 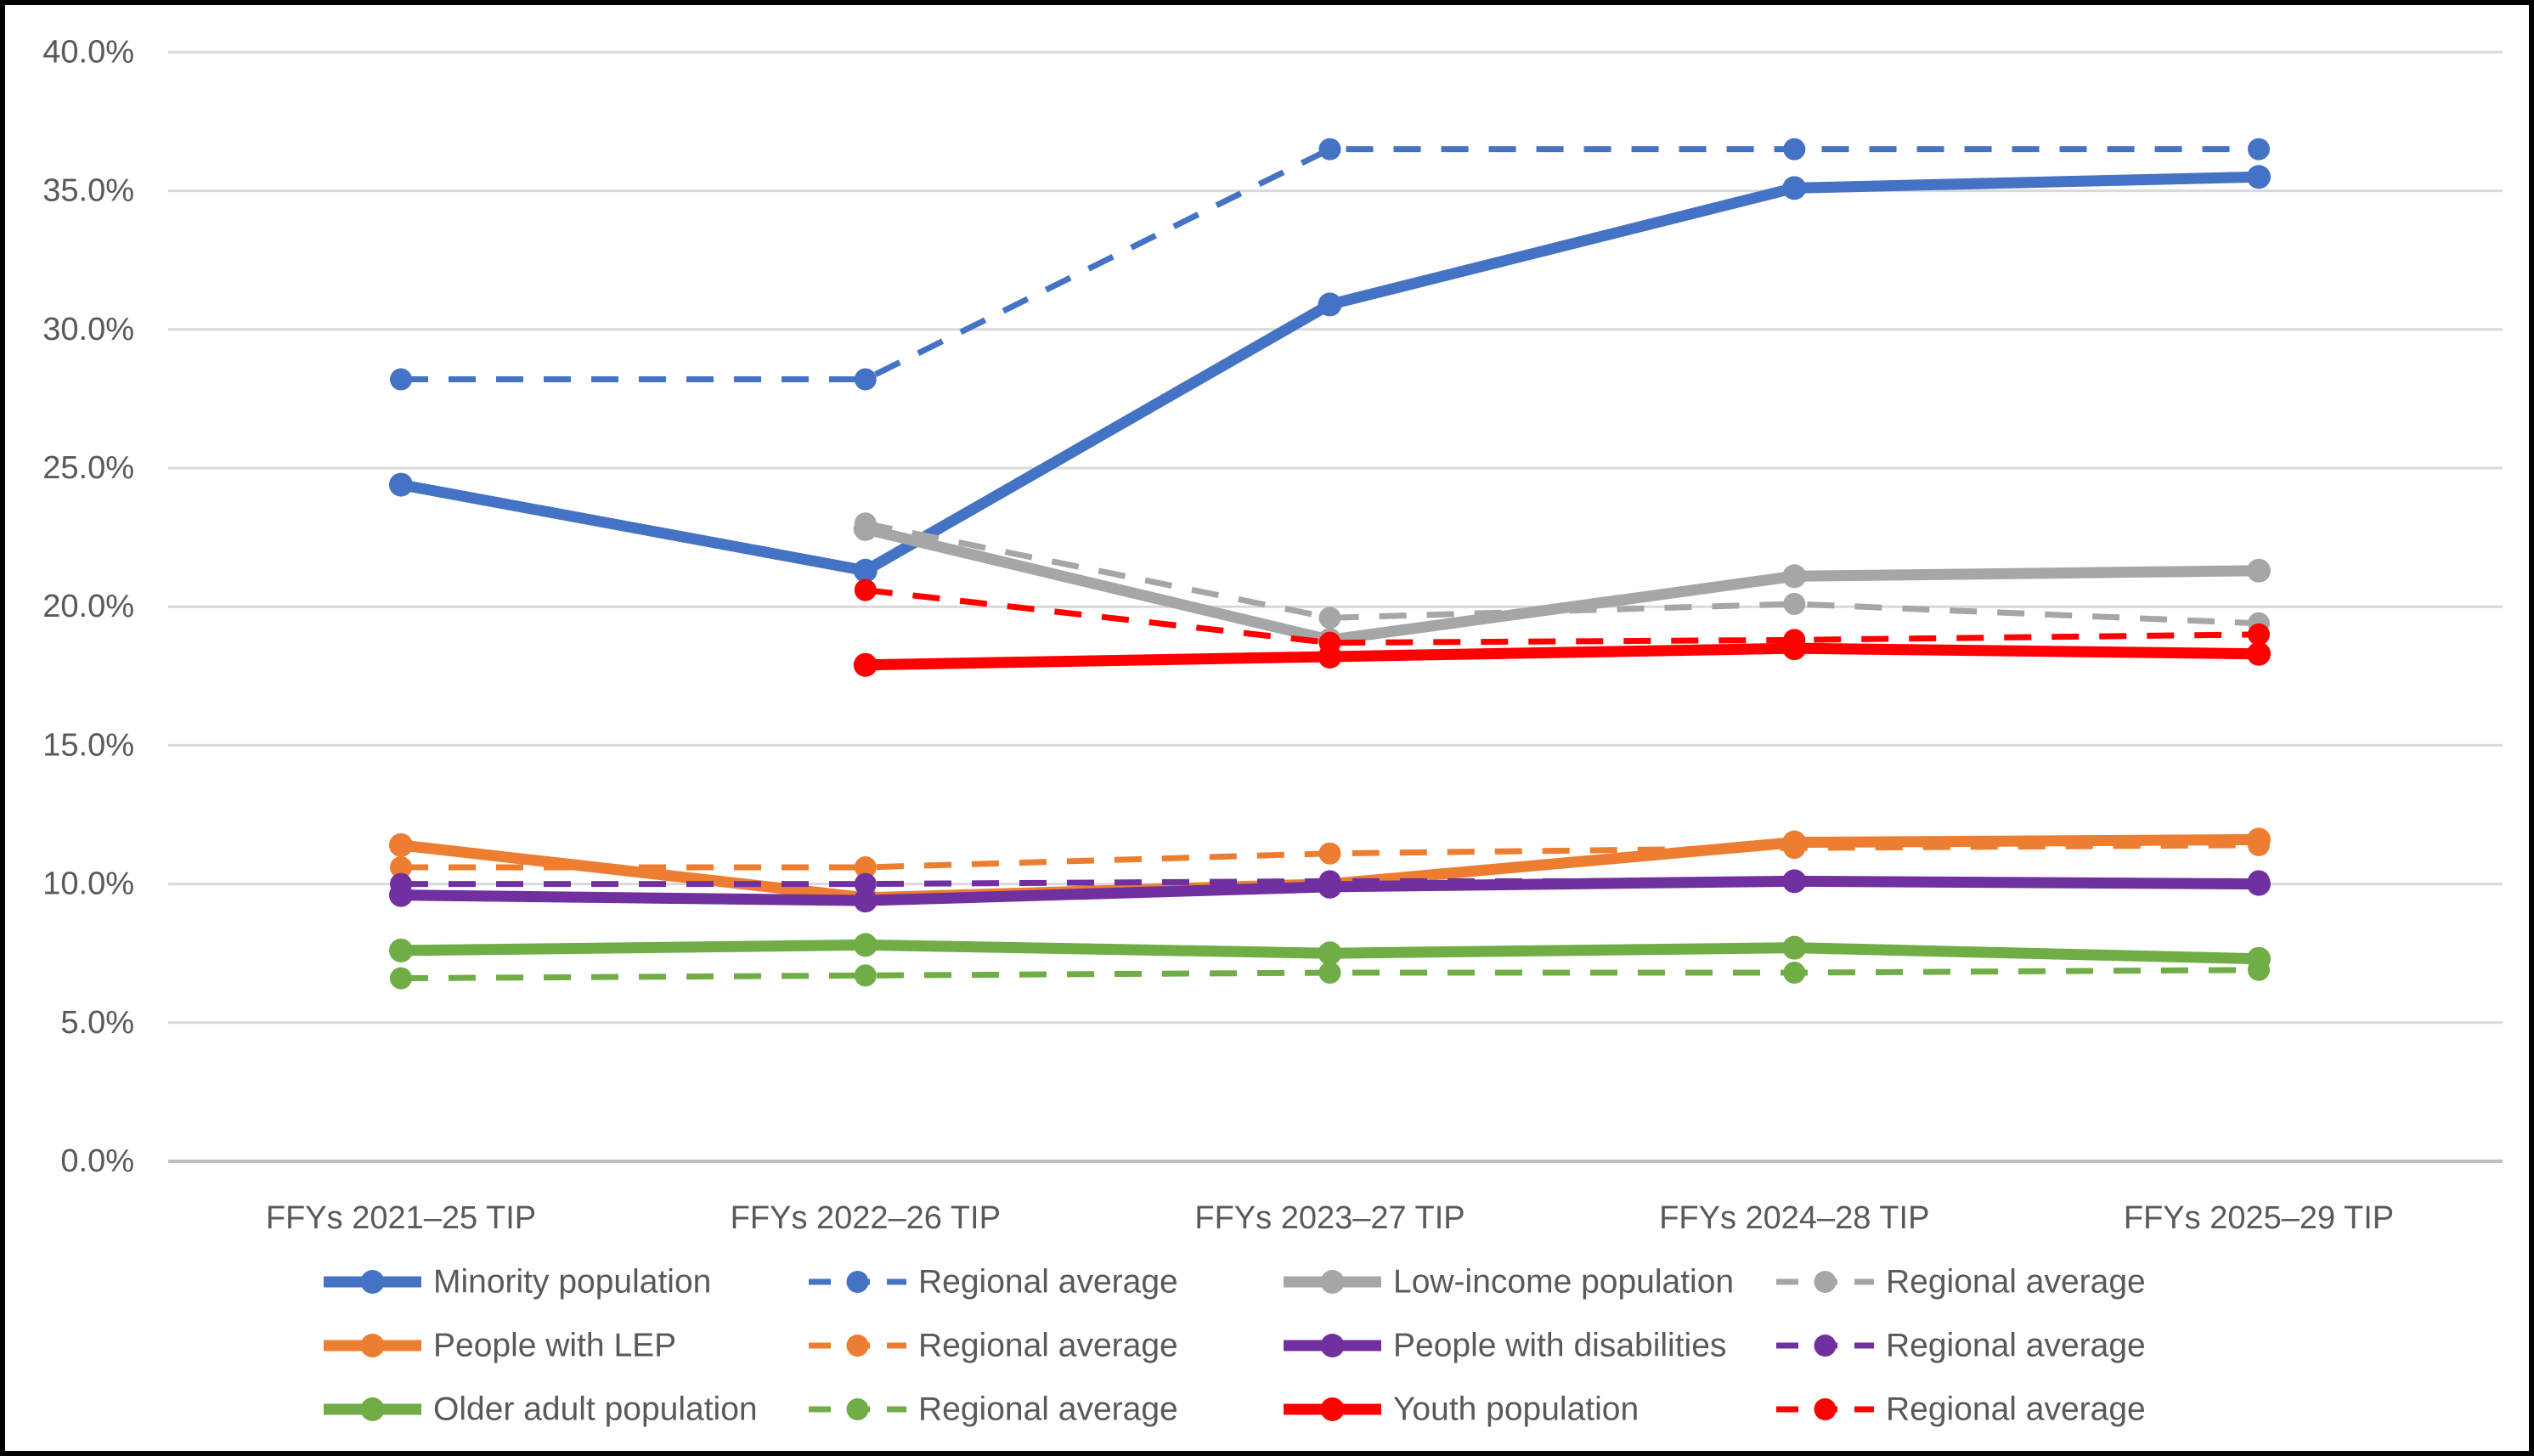 What do you see at coordinates (401, 1218) in the screenshot?
I see `x-axis-category-label: FFYs 2021–25 TIP` at bounding box center [401, 1218].